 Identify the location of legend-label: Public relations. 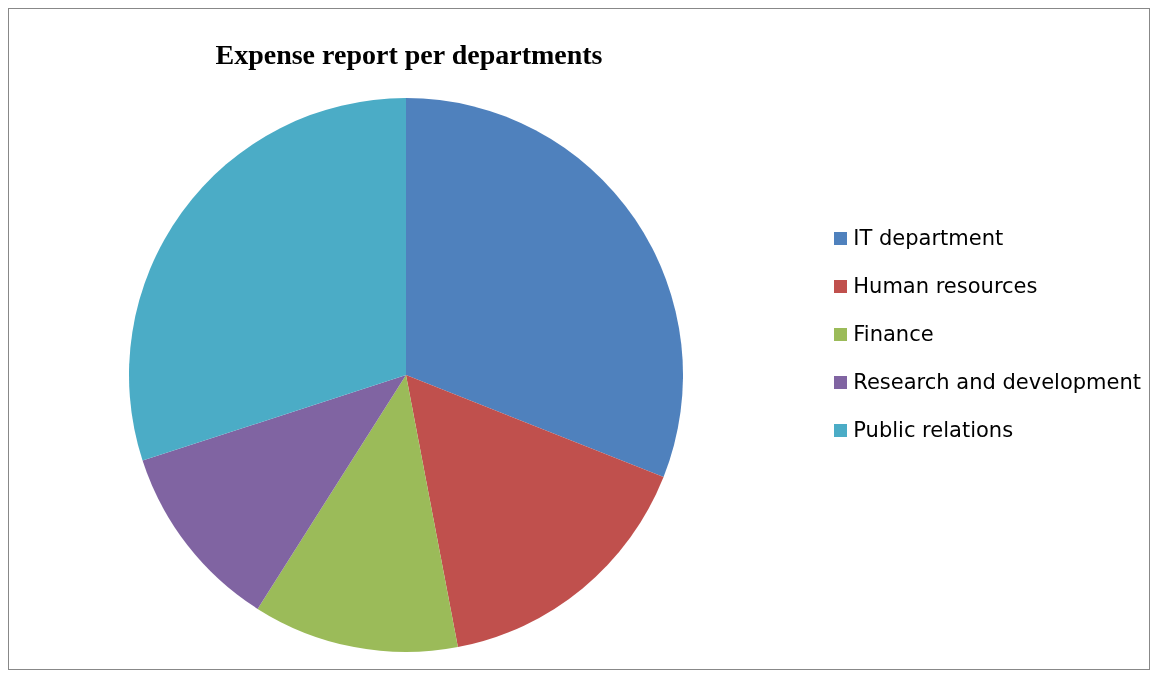
(933, 430).